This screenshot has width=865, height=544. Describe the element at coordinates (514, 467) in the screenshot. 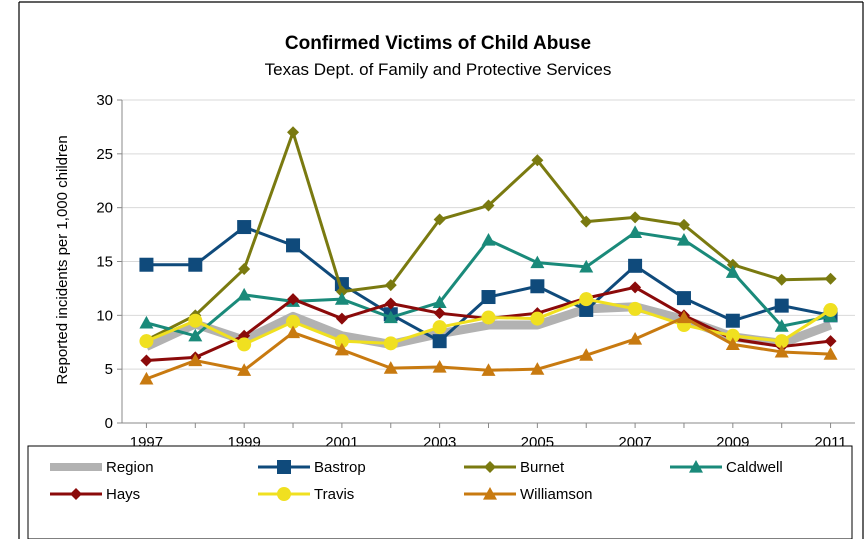

I see `legend-item-burnet: Burnet` at that location.